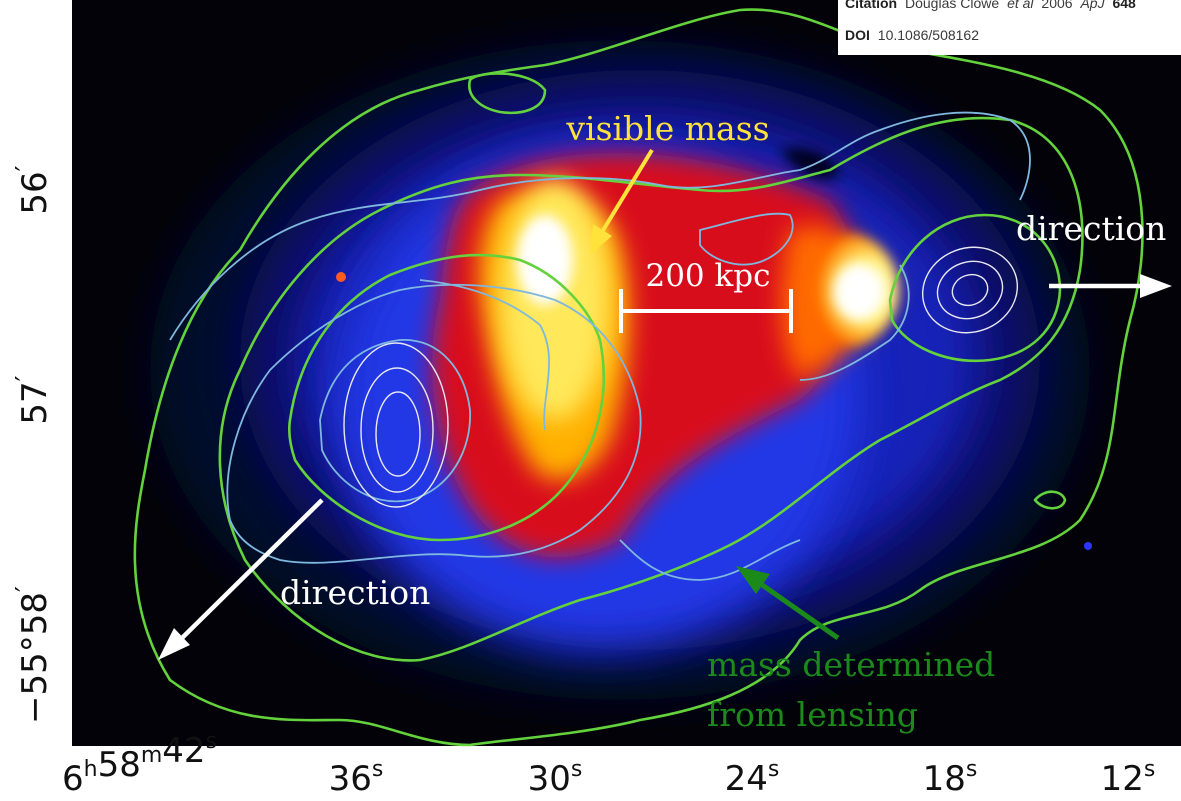  I want to click on scale-bar, so click(706, 311).